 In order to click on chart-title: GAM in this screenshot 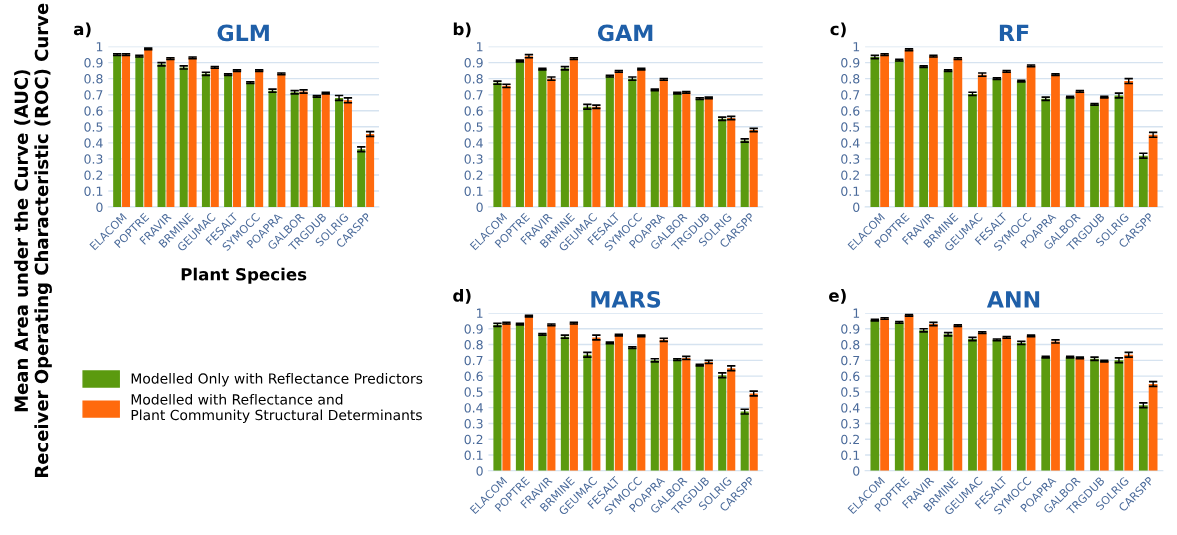, I will do `click(625, 33)`.